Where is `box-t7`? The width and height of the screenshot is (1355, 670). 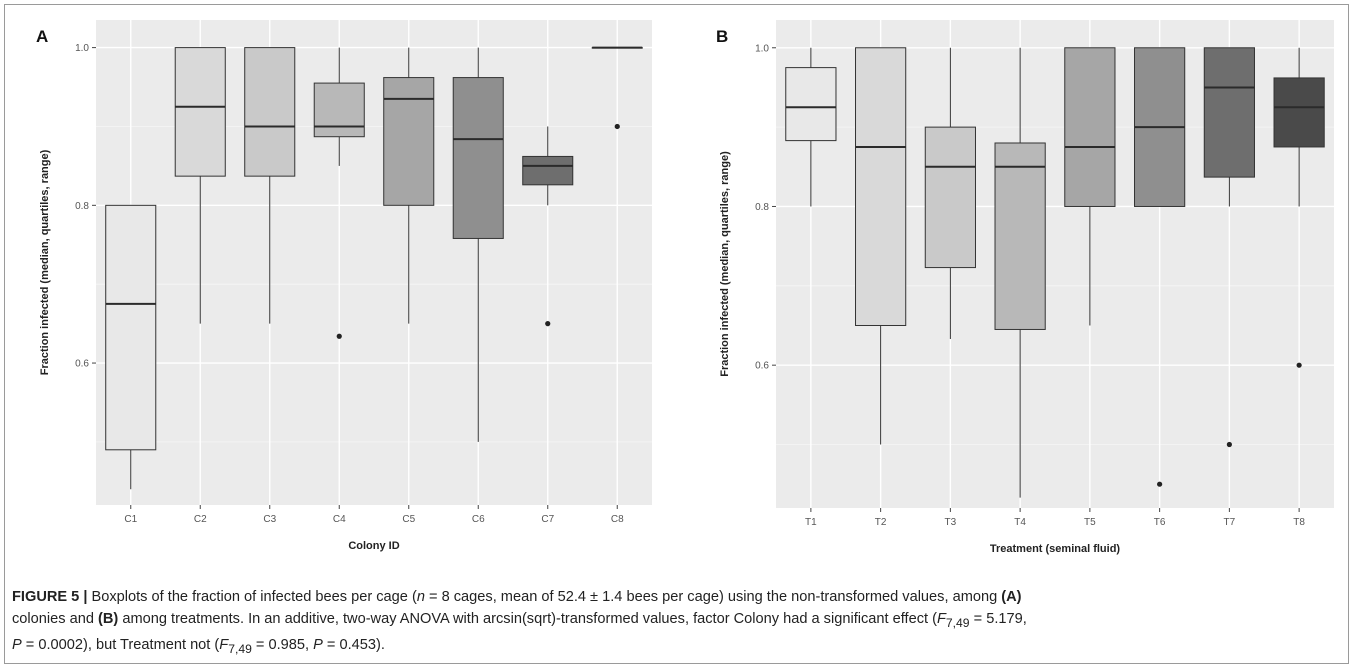
box-t7 is located at coordinates (1229, 247).